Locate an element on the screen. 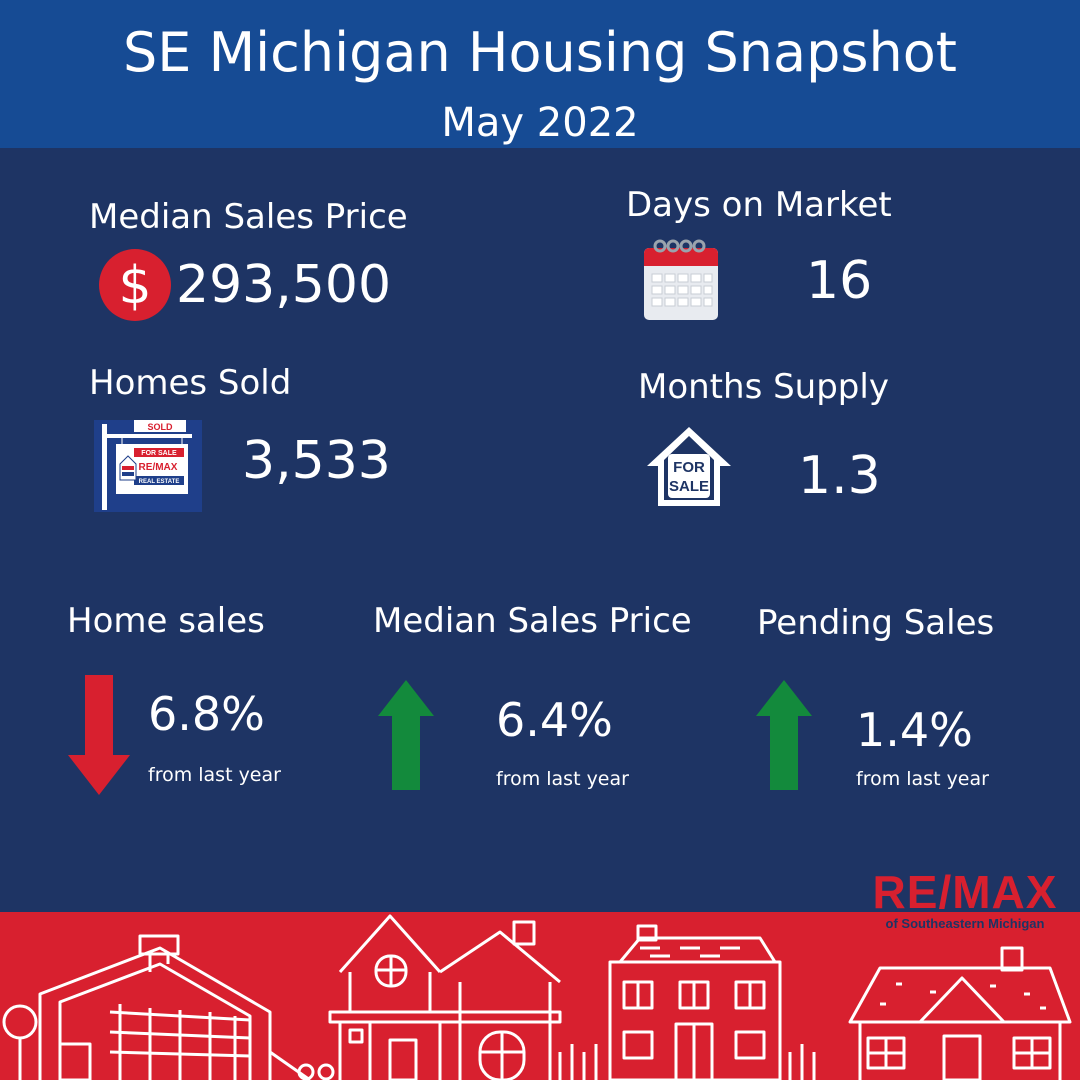 This screenshot has height=1080, width=1080. home-sales-change-label: Home sales is located at coordinates (166, 621).